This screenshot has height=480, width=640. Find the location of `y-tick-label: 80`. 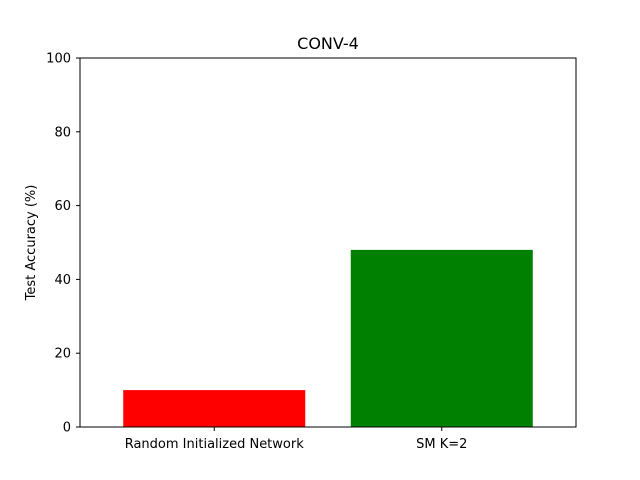

y-tick-label: 80 is located at coordinates (62, 132).